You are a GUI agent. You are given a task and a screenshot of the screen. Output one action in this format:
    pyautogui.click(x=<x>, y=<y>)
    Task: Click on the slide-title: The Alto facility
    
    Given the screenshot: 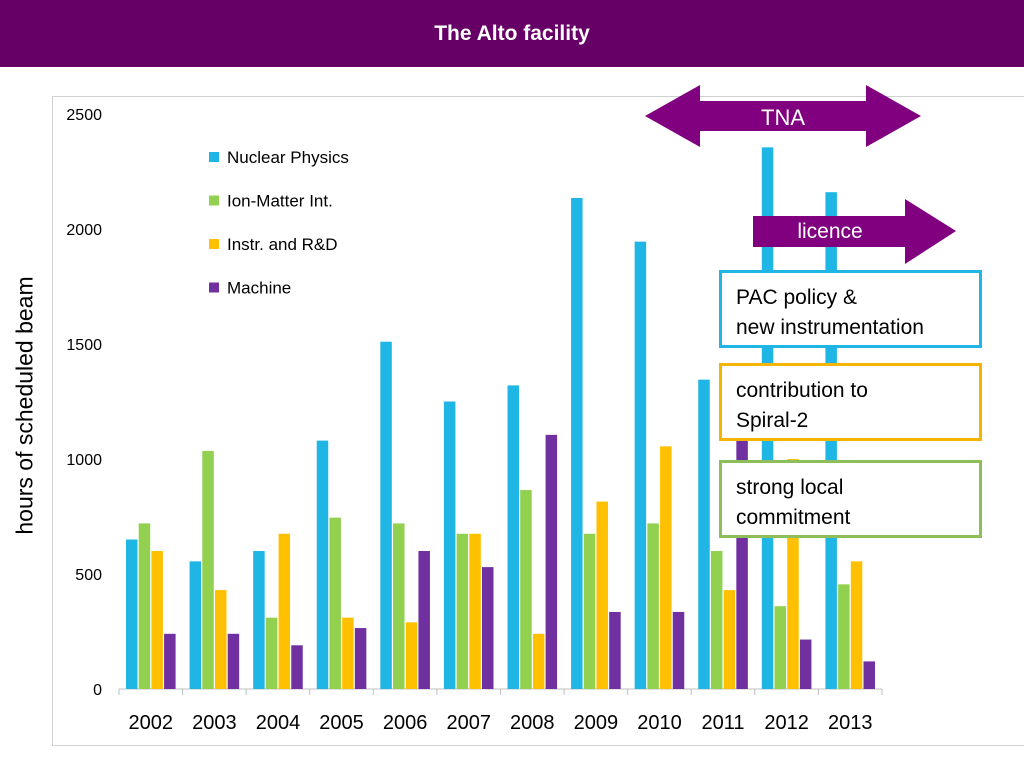 What is the action you would take?
    pyautogui.click(x=512, y=33)
    